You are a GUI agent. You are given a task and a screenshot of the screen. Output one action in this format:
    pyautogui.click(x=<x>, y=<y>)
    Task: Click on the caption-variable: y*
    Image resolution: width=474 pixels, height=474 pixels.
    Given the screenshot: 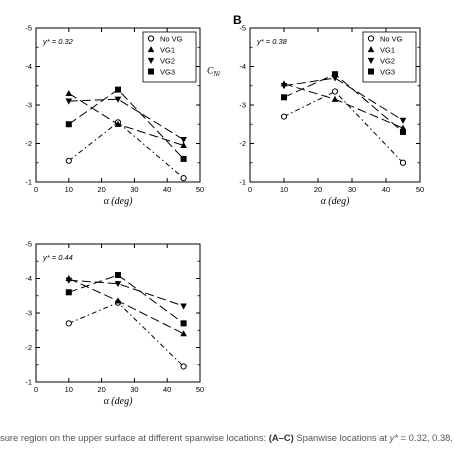 What is the action you would take?
    pyautogui.click(x=393, y=437)
    